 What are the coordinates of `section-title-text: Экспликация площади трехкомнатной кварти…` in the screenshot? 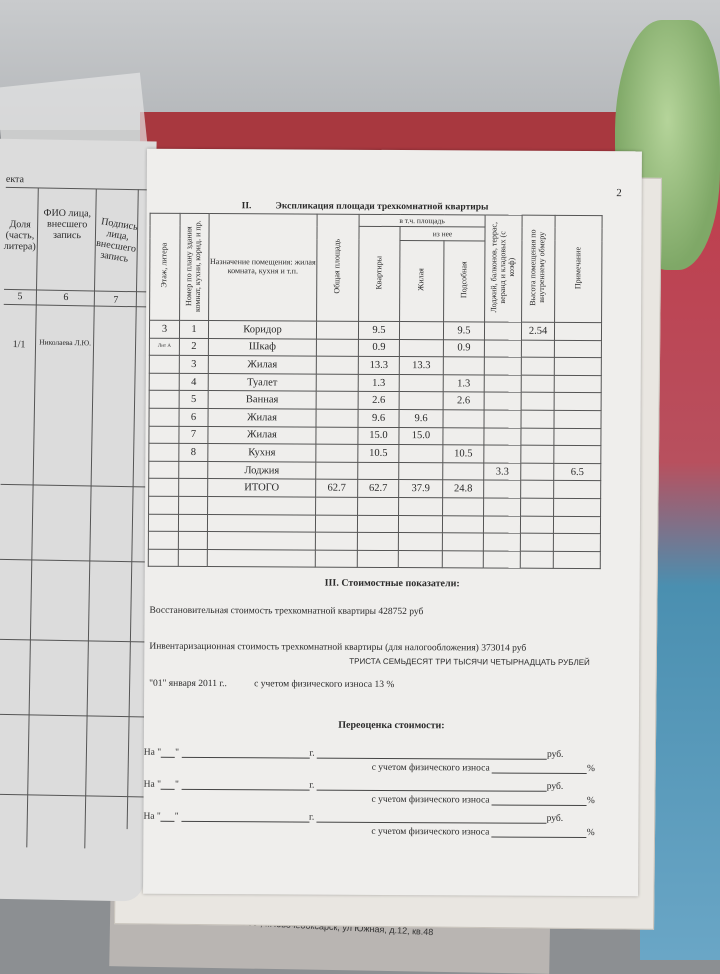 It's located at (382, 207).